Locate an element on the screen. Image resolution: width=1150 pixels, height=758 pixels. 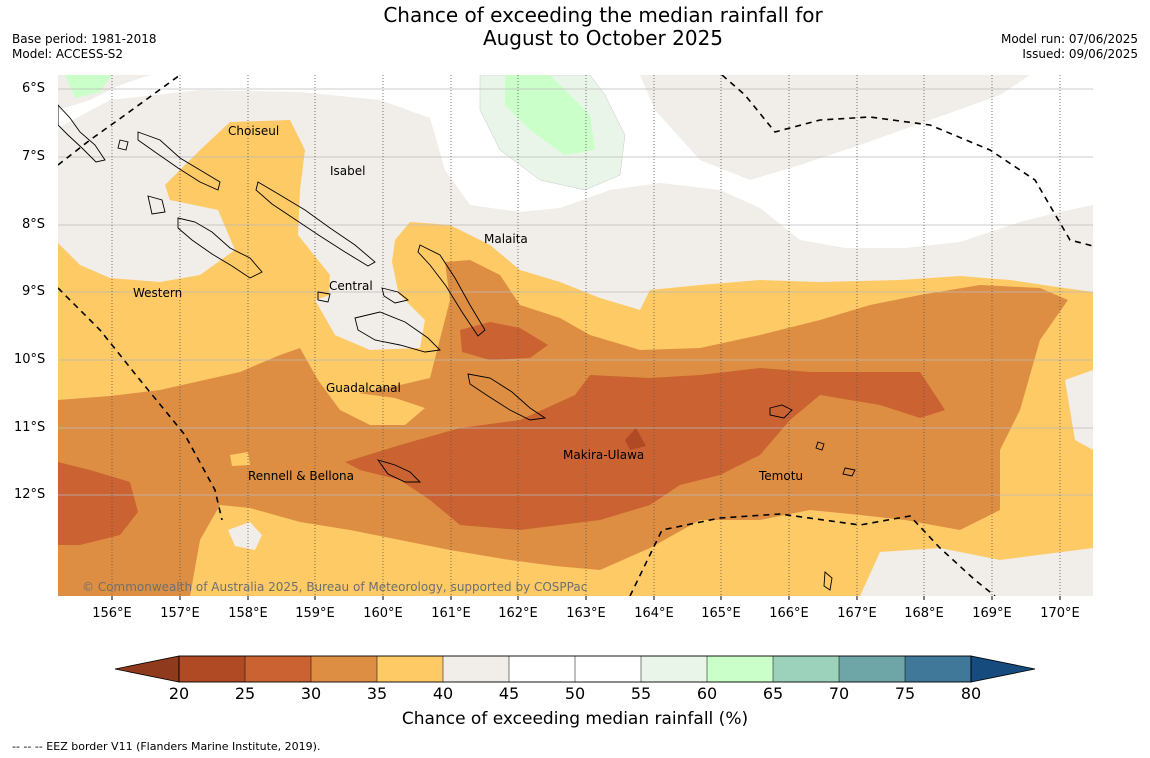
lat-label-6s: 6°S is located at coordinates (34, 88).